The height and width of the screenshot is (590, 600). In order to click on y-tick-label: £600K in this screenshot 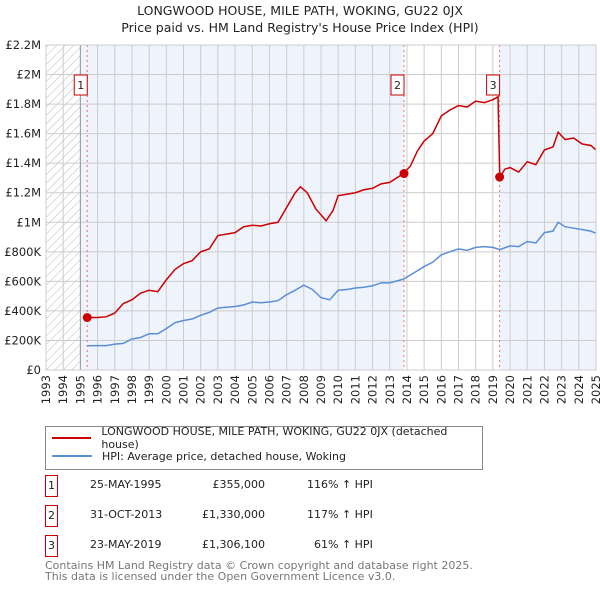, I will do `click(22, 281)`.